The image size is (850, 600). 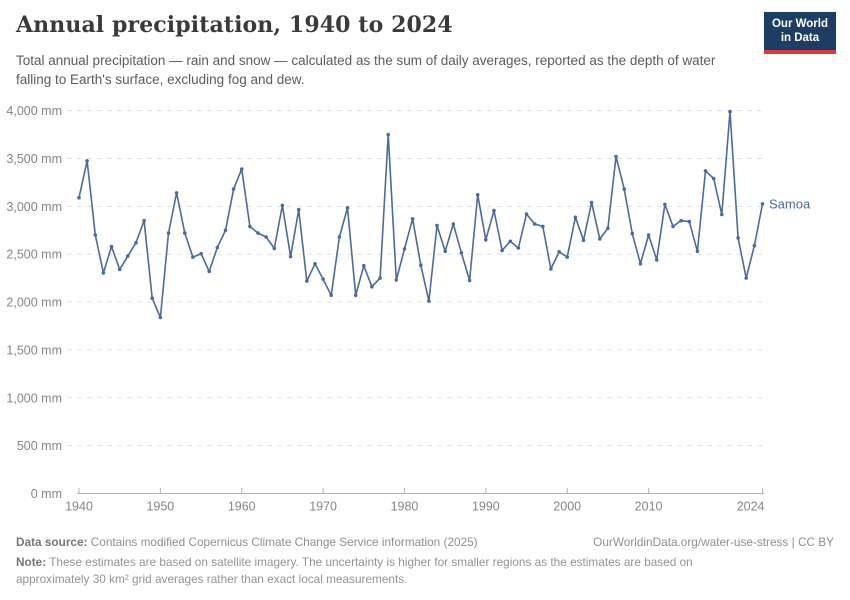 What do you see at coordinates (649, 507) in the screenshot?
I see `x-tick-label: 2010` at bounding box center [649, 507].